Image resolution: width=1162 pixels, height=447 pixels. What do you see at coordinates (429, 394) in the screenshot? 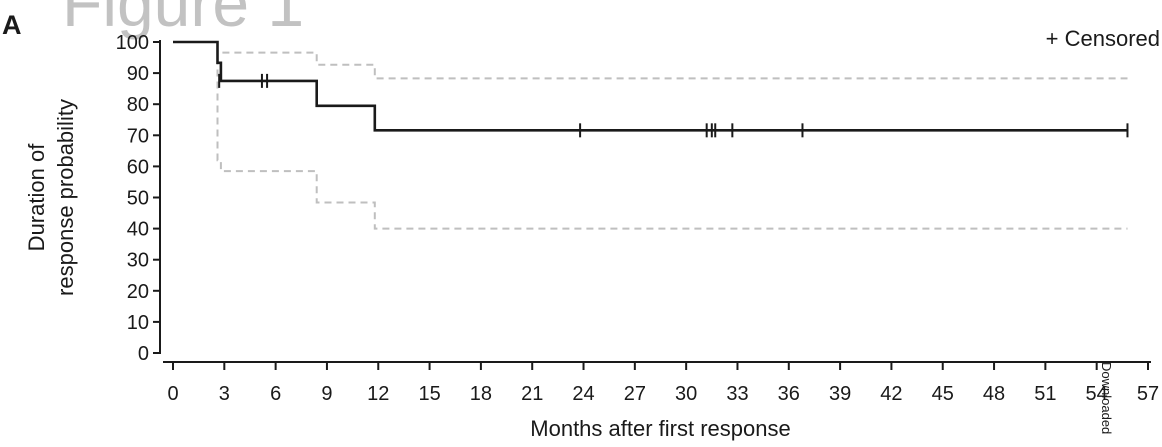
I see `x-tick-label-15: 15` at bounding box center [429, 394].